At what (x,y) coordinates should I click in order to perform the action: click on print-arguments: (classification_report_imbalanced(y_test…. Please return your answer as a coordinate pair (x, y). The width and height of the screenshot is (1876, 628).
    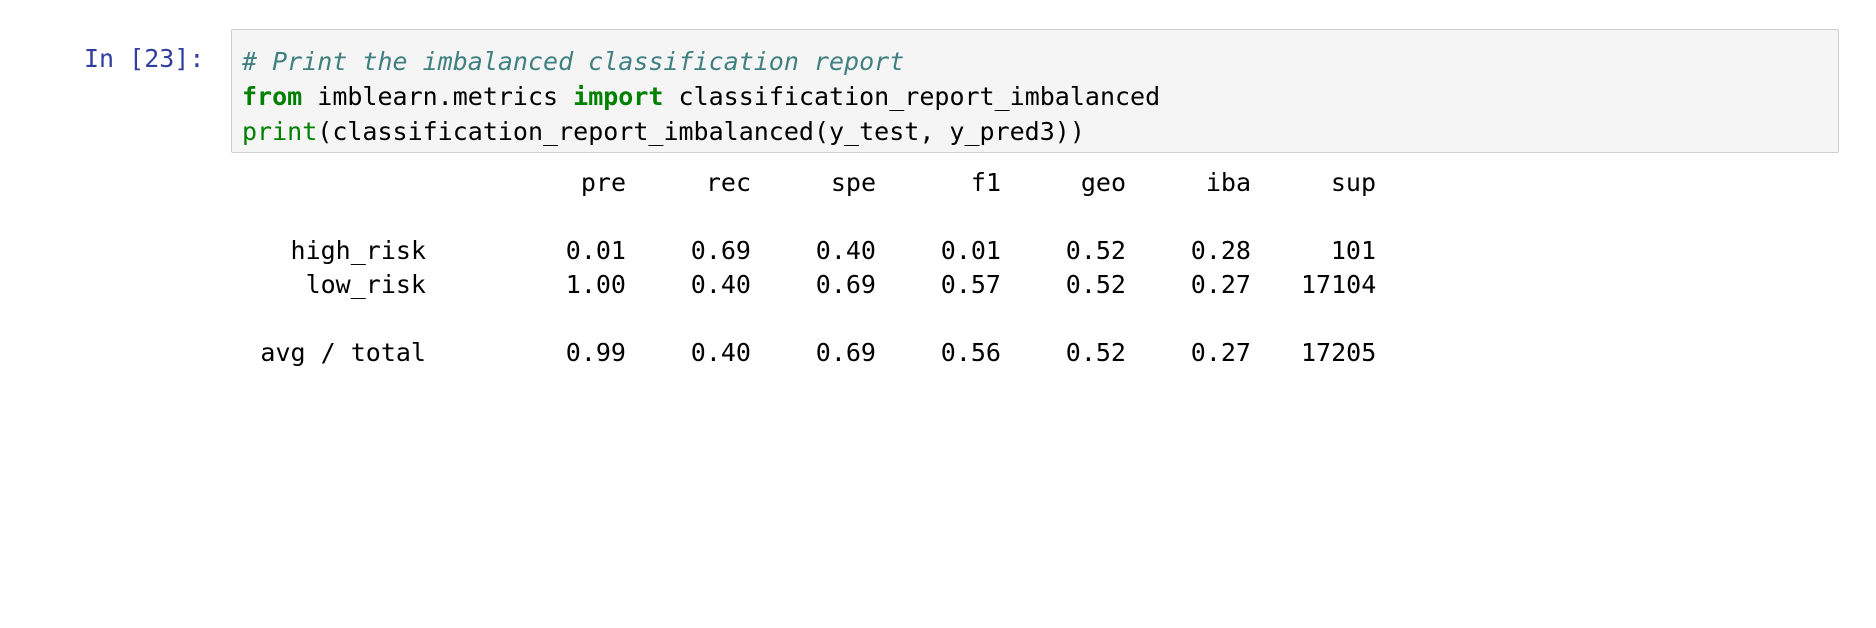
    Looking at the image, I should click on (701, 131).